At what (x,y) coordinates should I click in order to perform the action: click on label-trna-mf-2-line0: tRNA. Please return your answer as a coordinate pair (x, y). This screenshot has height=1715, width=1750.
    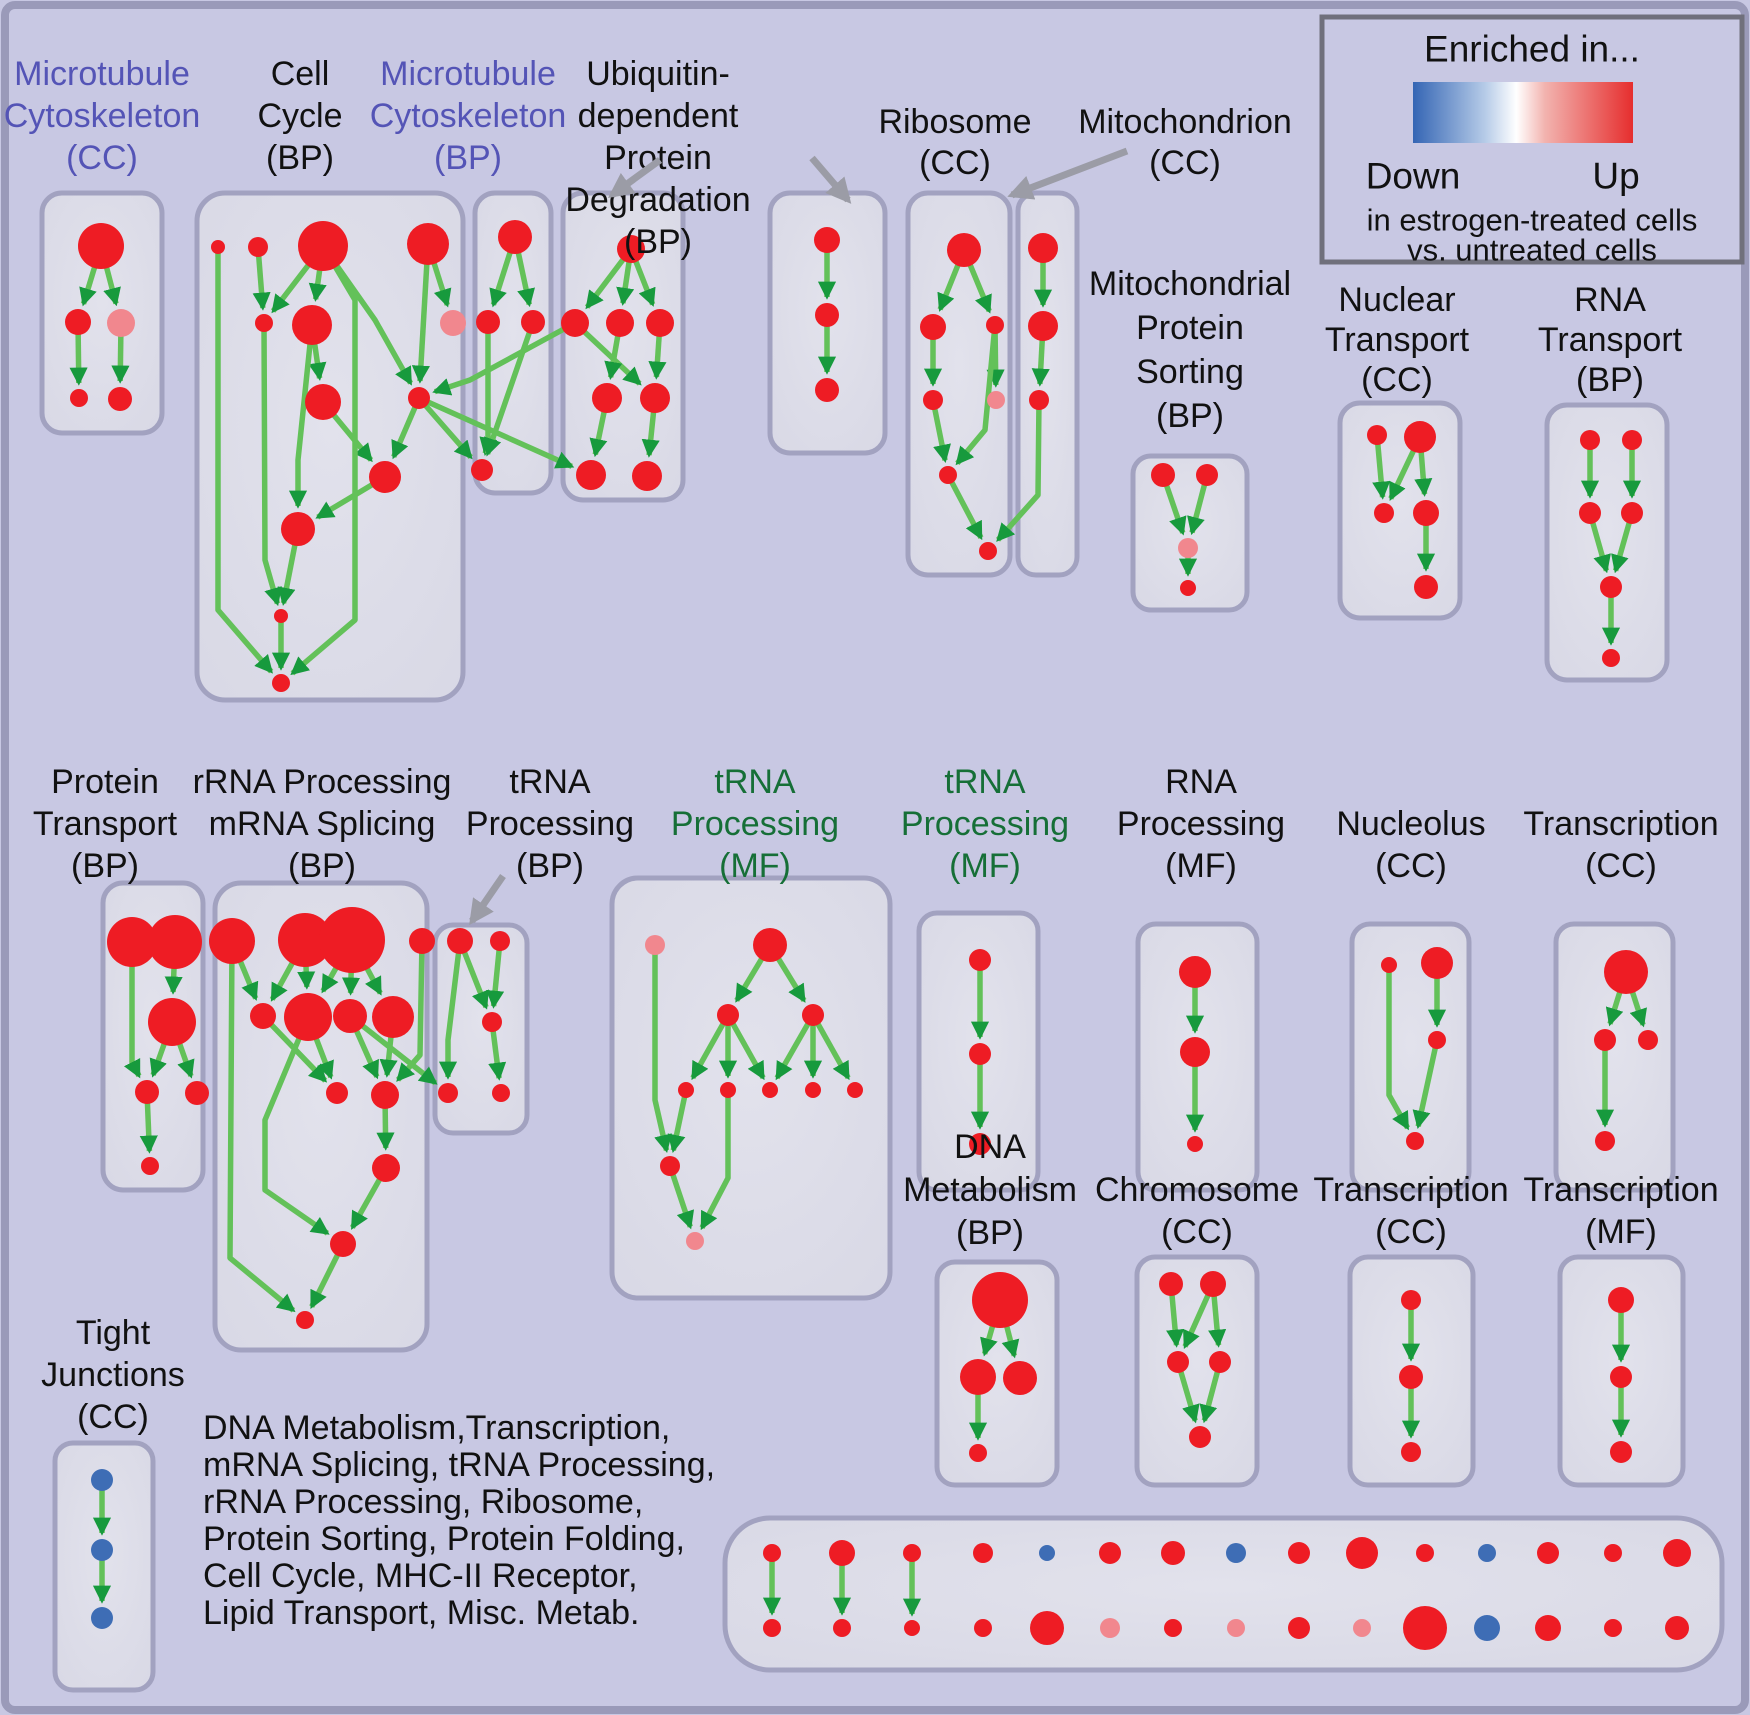
    Looking at the image, I should click on (985, 782).